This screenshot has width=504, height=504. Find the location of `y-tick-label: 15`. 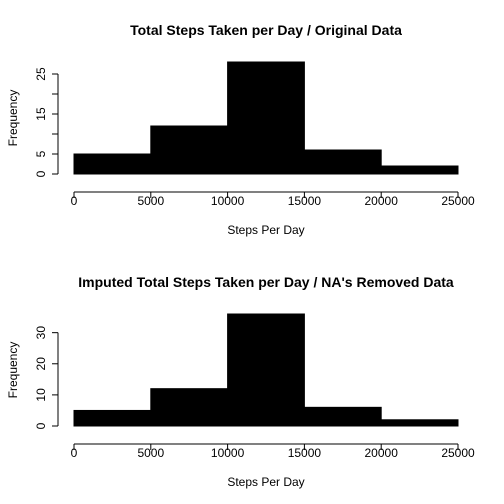

y-tick-label: 15 is located at coordinates (41, 114).